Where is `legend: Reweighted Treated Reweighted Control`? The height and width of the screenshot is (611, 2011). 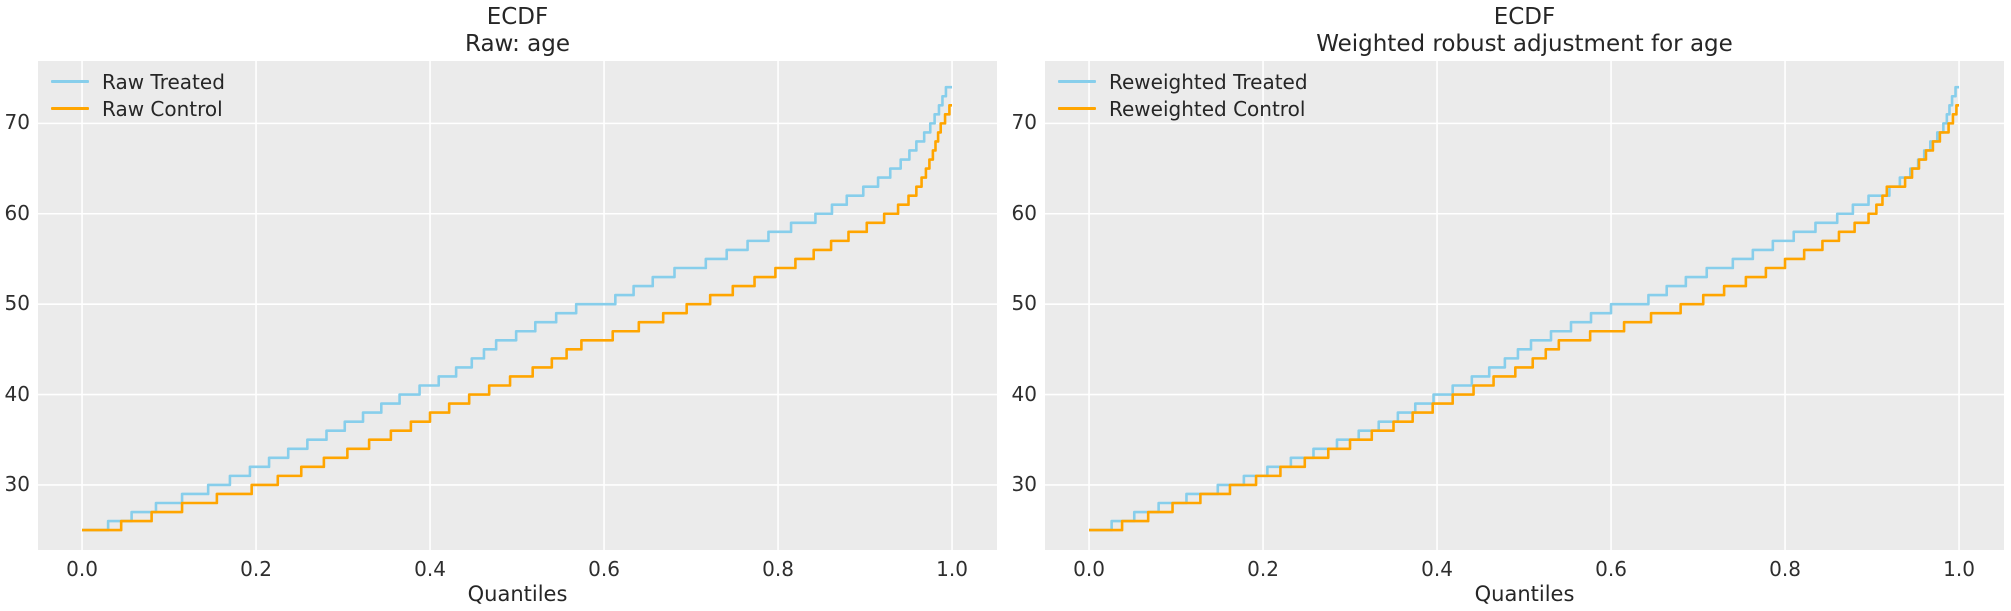 legend: Reweighted Treated Reweighted Control is located at coordinates (1183, 95).